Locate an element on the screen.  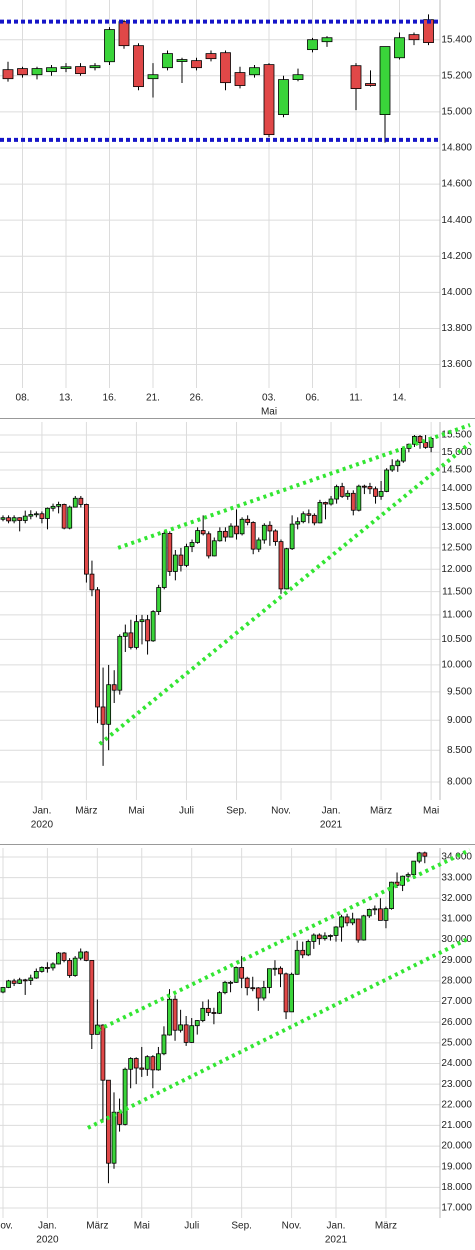
y-tick-label: 14.500 is located at coordinates (456, 470).